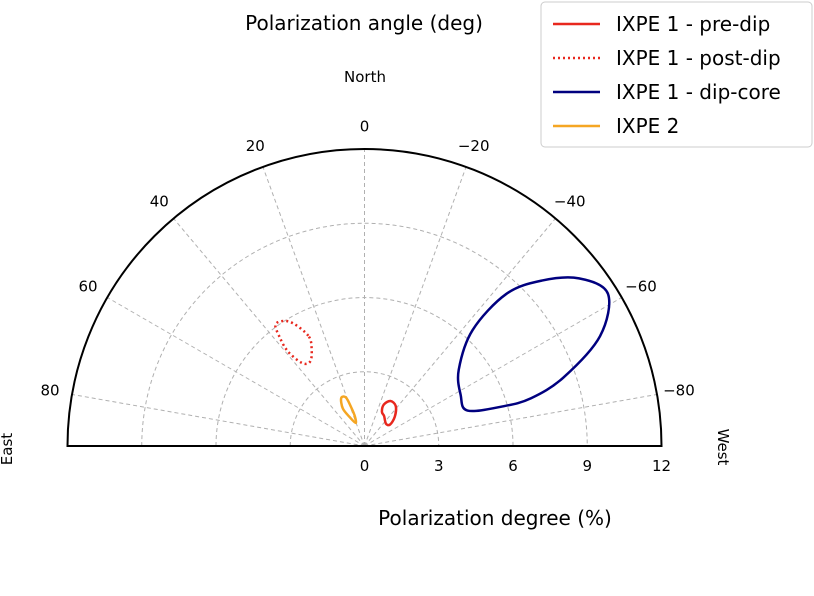  Describe the element at coordinates (723, 447) in the screenshot. I see `west-label: West` at that location.